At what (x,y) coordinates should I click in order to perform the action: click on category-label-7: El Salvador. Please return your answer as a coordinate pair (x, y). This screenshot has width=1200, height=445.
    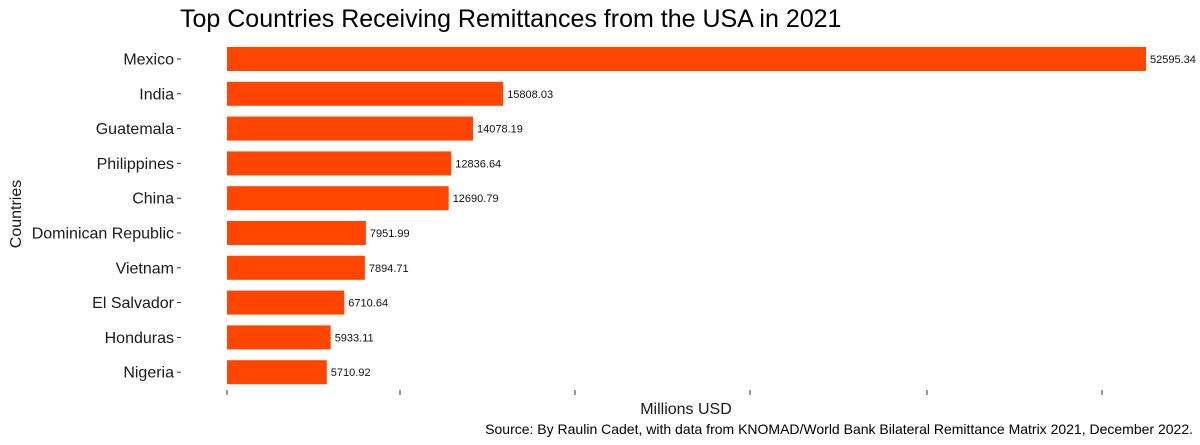
    Looking at the image, I should click on (133, 303).